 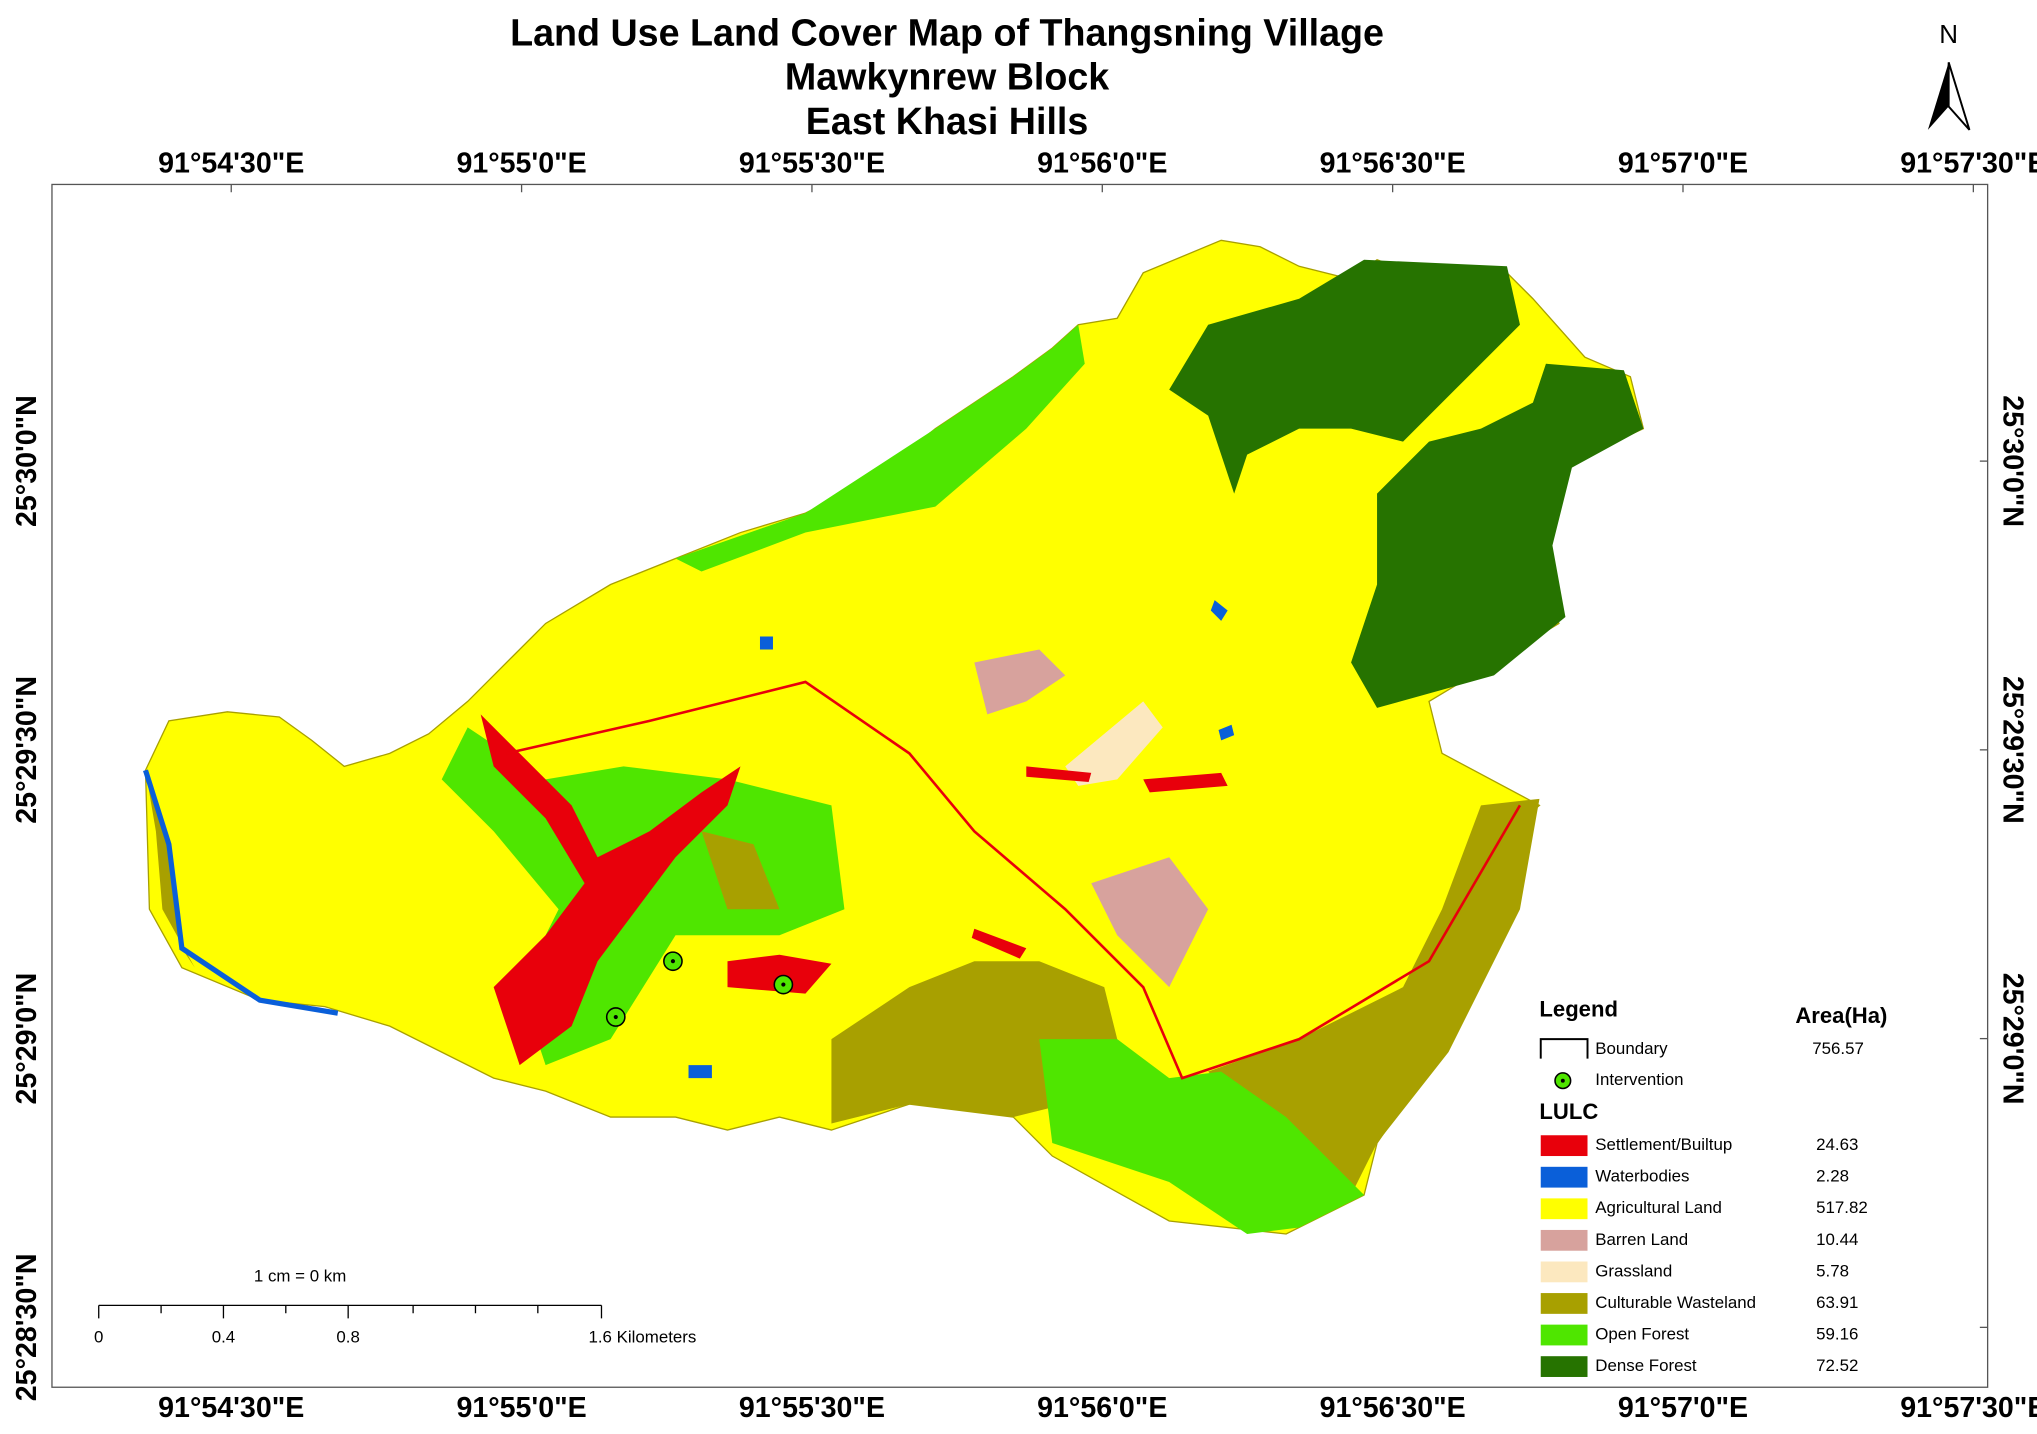 I want to click on legend-area: 2.28, so click(x=1832, y=1176).